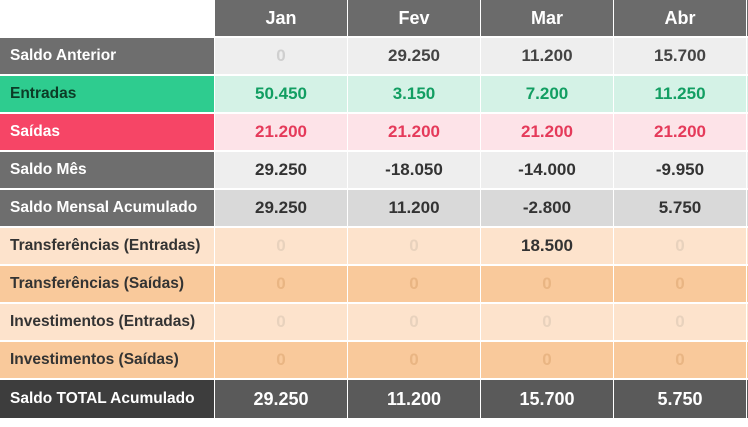 The height and width of the screenshot is (427, 748). Describe the element at coordinates (547, 132) in the screenshot. I see `cell-saidas-mar: 21.200` at that location.